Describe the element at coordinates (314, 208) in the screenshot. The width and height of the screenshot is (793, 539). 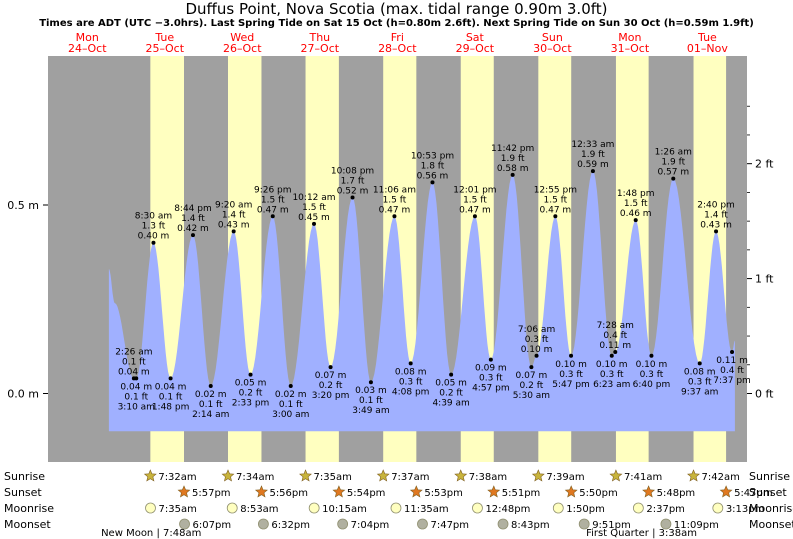
I see `tide-extremum-label: 1.5 ft` at that location.